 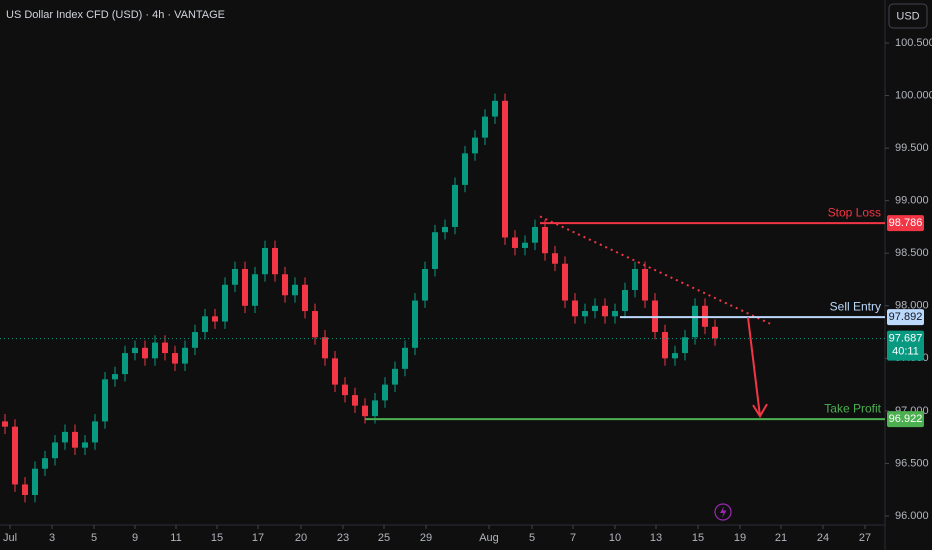 I want to click on y-tick-label: 99.000, so click(x=912, y=201).